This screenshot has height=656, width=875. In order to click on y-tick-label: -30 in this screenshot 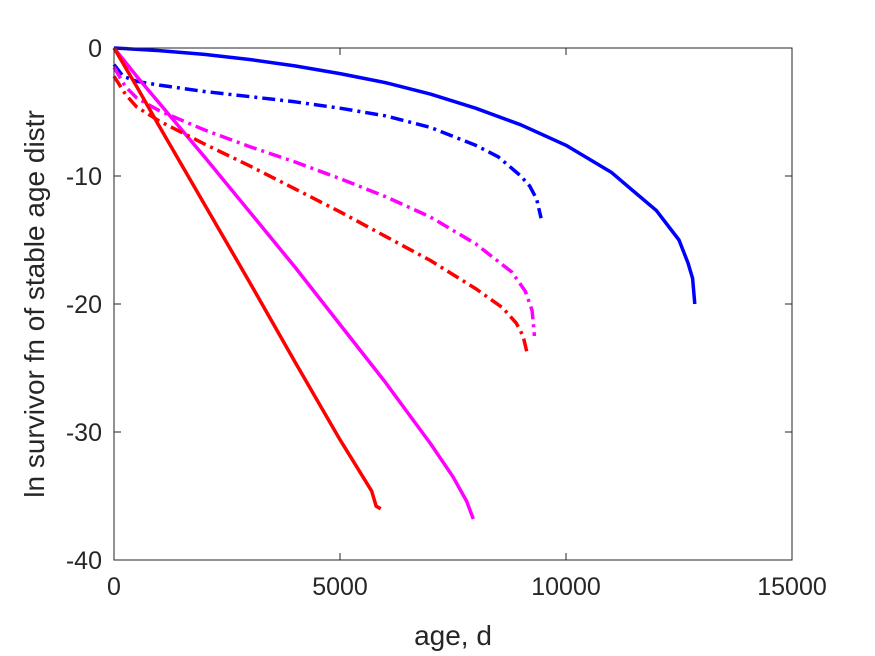, I will do `click(84, 433)`.